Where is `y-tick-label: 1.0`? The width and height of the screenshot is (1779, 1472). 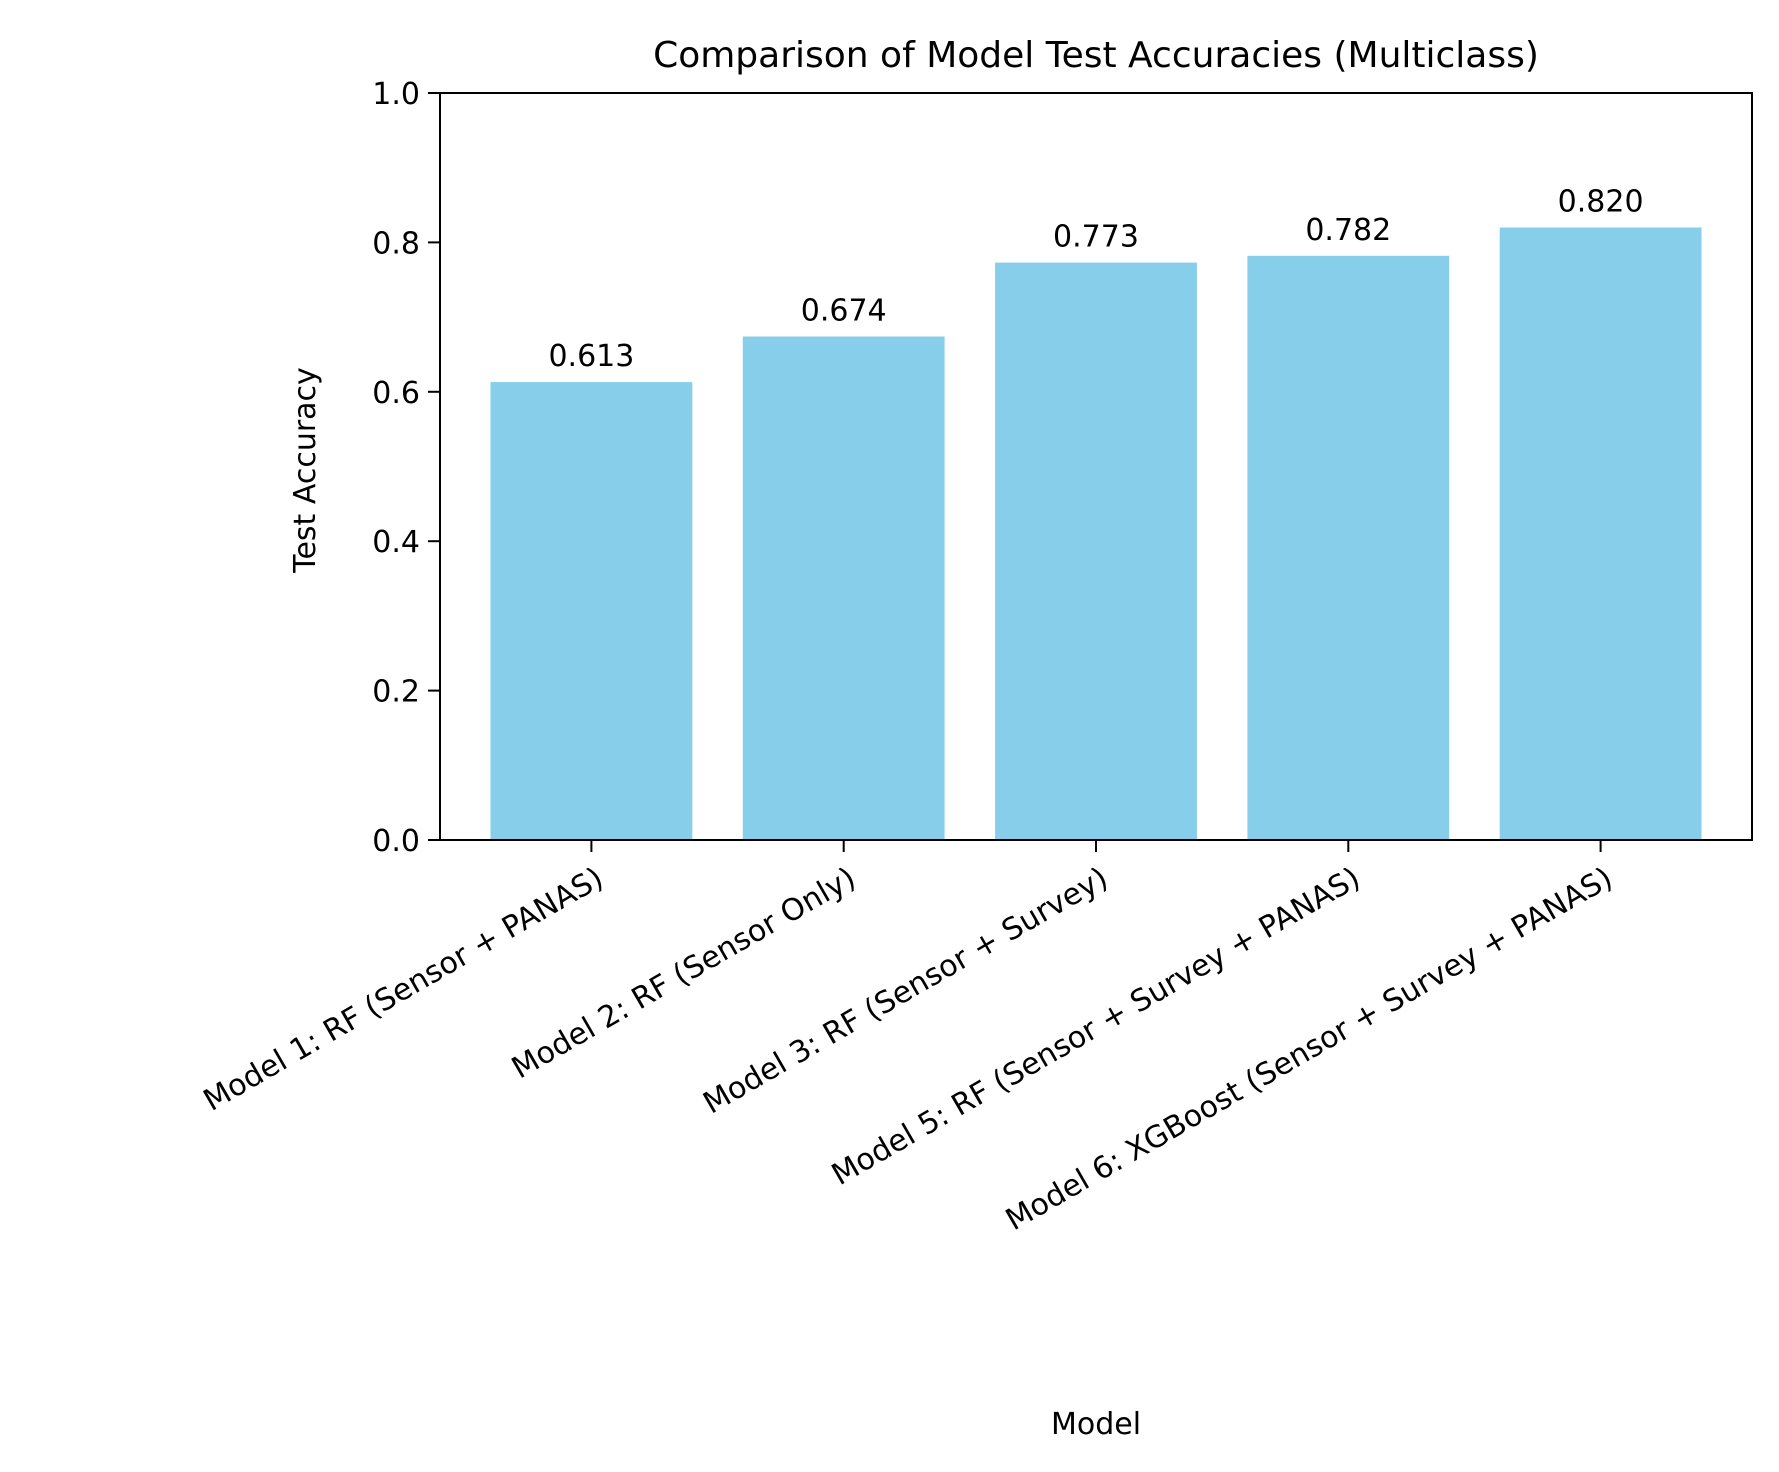
y-tick-label: 1.0 is located at coordinates (396, 94).